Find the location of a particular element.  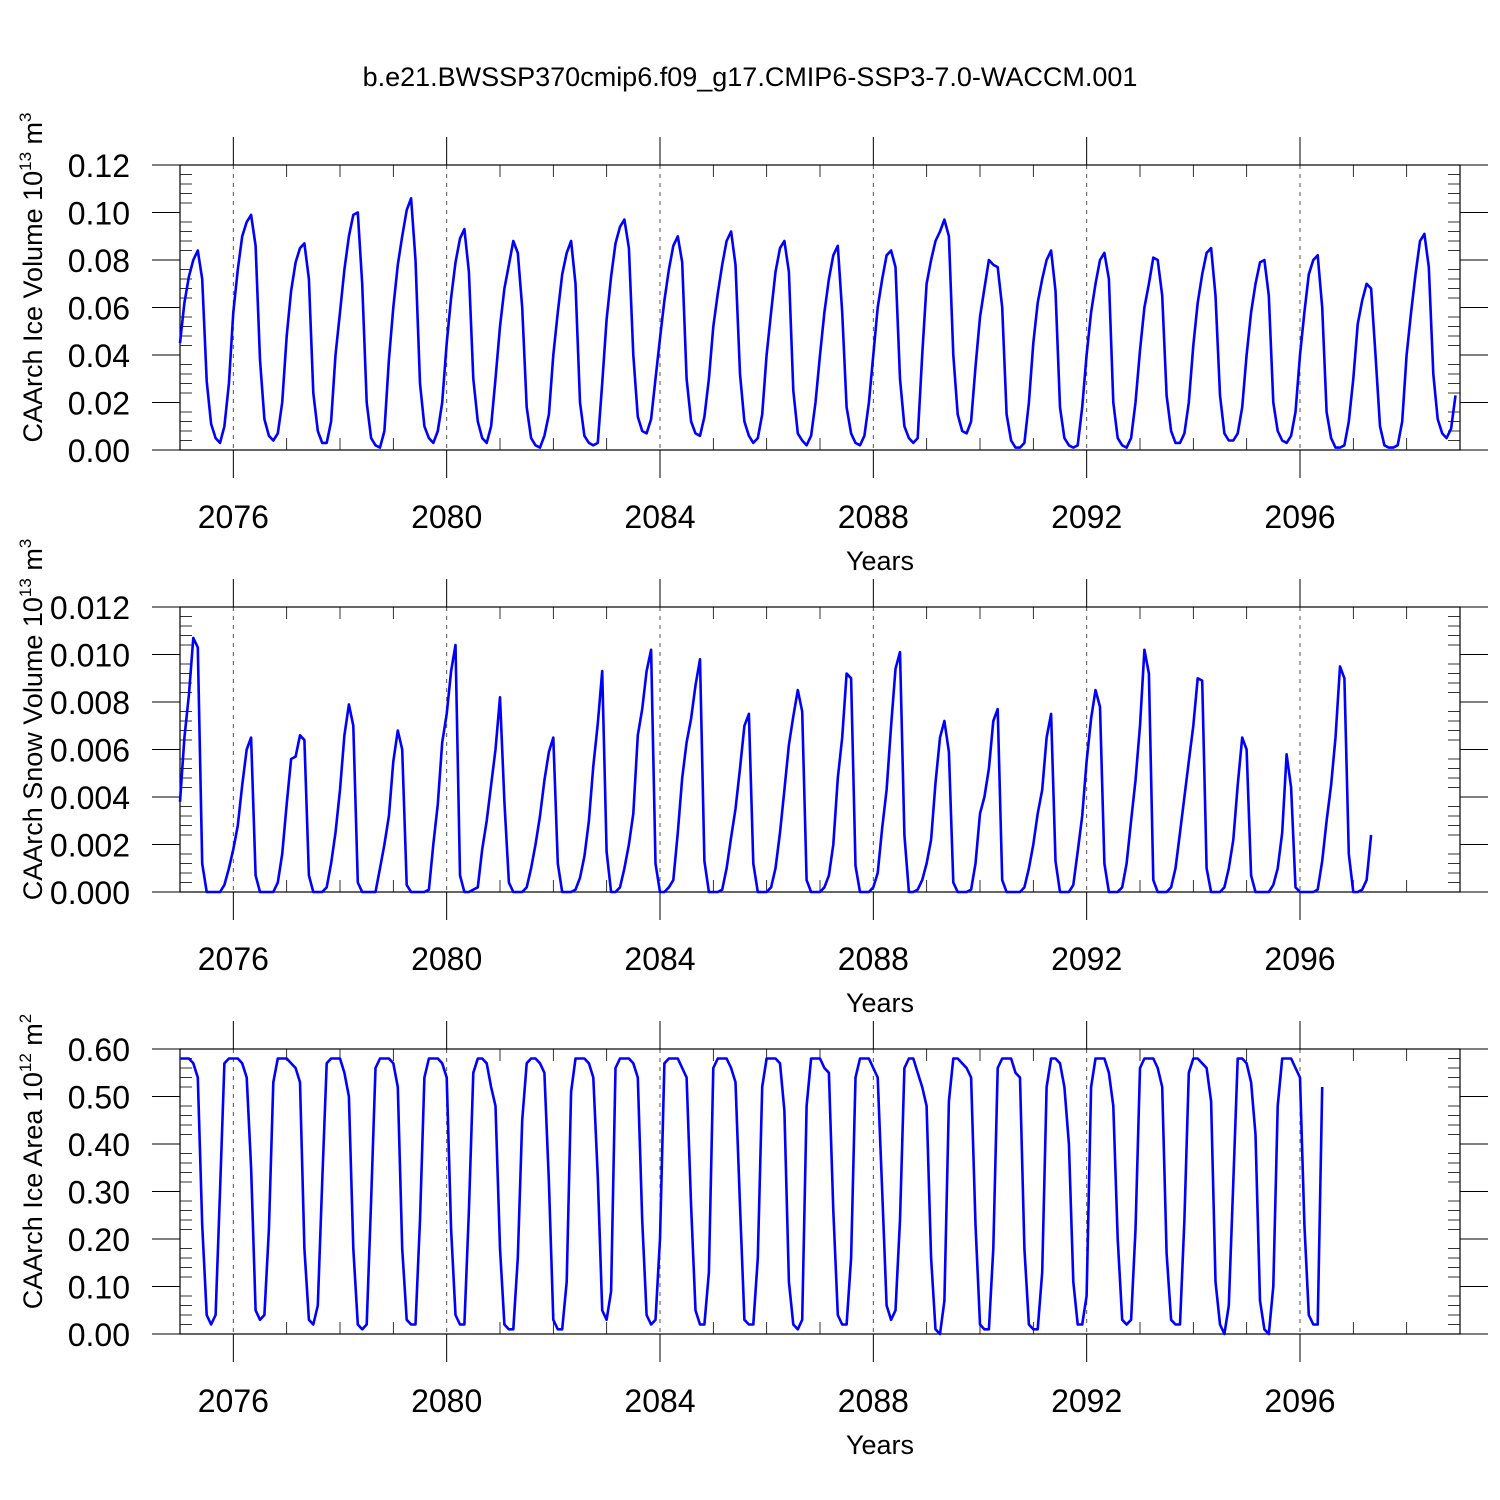

y-tick-label: 0.008 is located at coordinates (90, 703).